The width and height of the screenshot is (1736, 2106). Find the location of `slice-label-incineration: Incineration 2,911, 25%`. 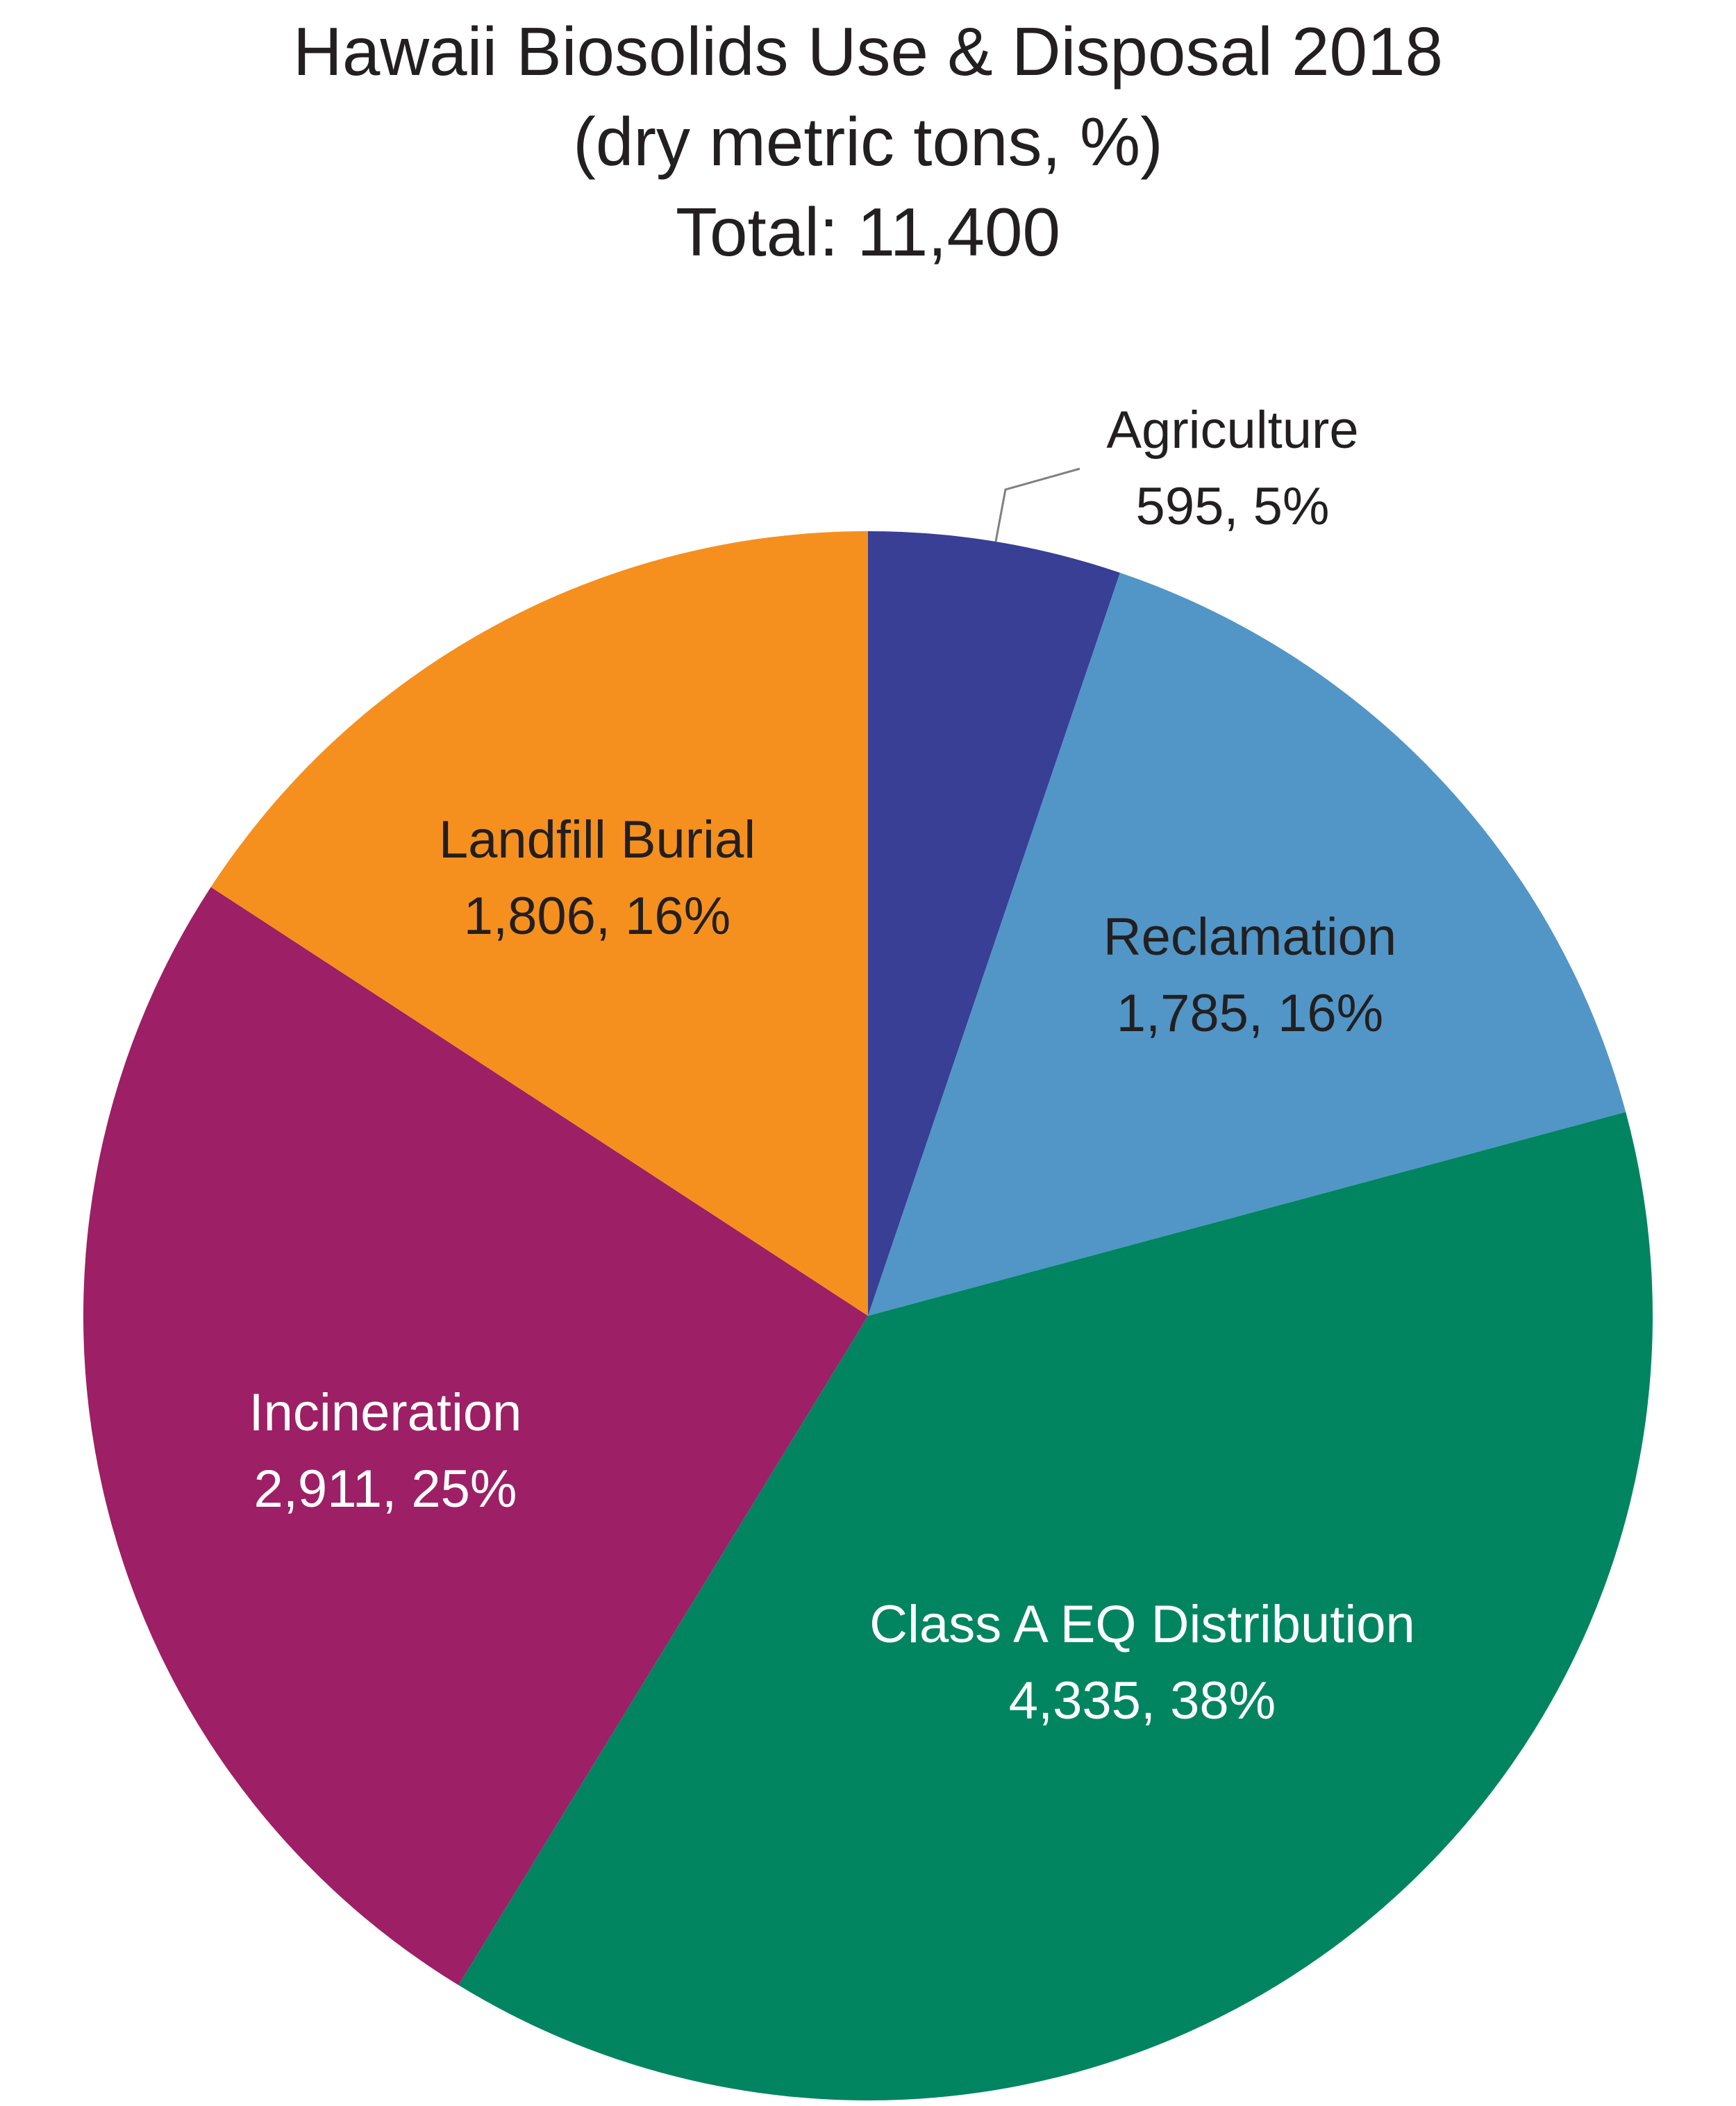

slice-label-incineration: Incineration 2,911, 25% is located at coordinates (385, 1451).